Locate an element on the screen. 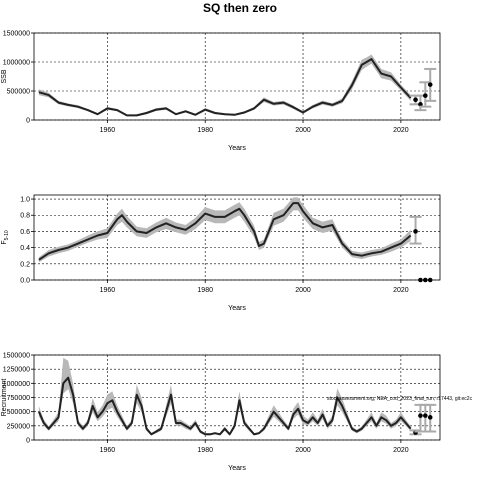  y-axis-label: Recruitment is located at coordinates (4, 398).